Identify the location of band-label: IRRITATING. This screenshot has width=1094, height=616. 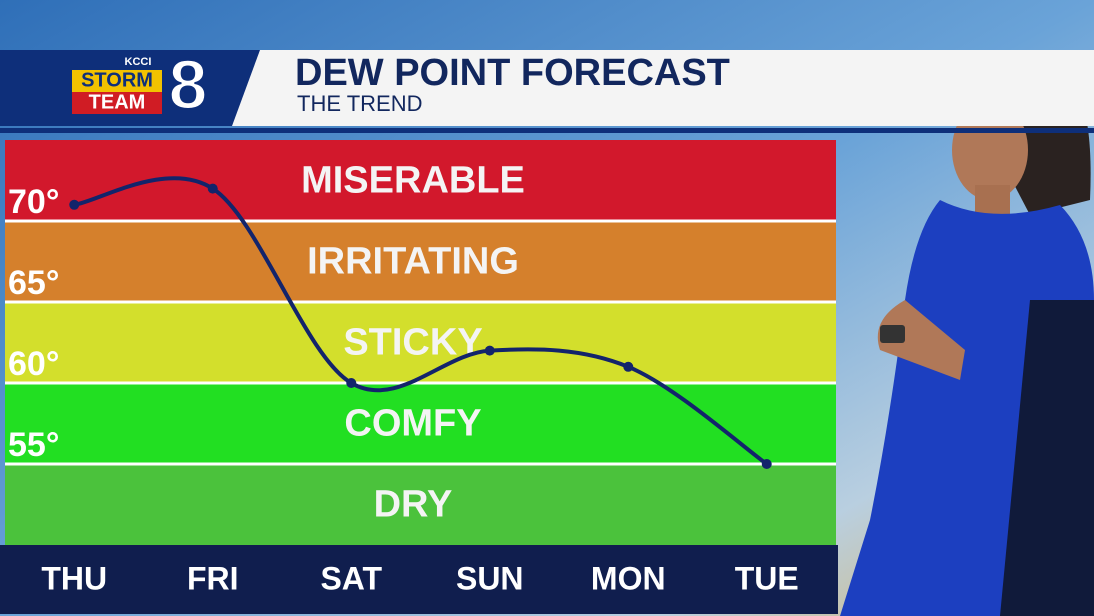
(413, 262).